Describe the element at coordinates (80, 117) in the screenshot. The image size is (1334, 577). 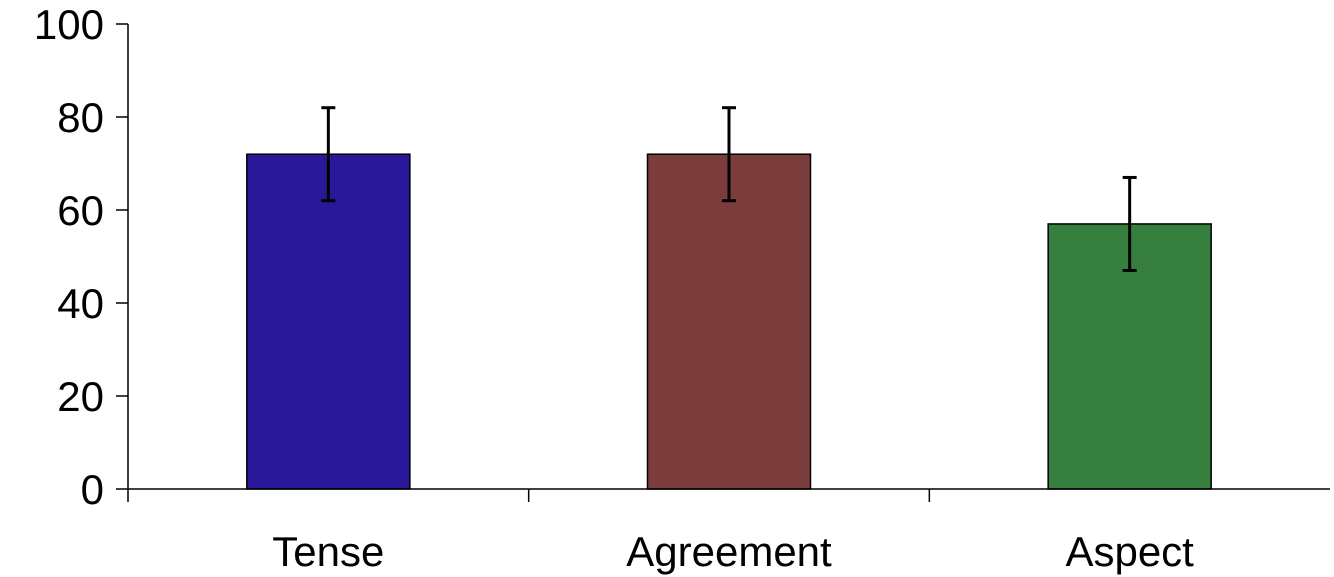
I see `y-tick-label-80: 80` at that location.